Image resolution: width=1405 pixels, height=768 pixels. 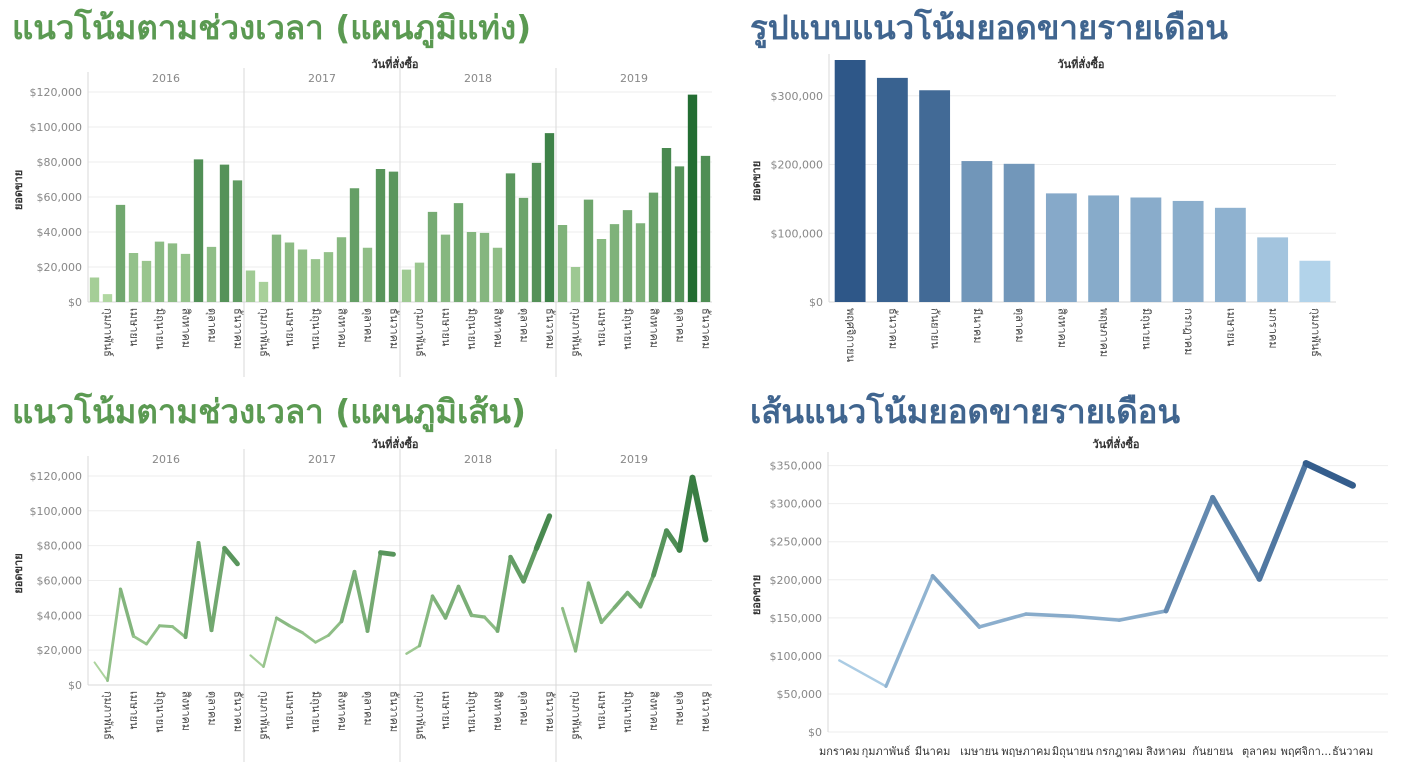 I want to click on y-tick-label: $300,000, so click(x=796, y=504).